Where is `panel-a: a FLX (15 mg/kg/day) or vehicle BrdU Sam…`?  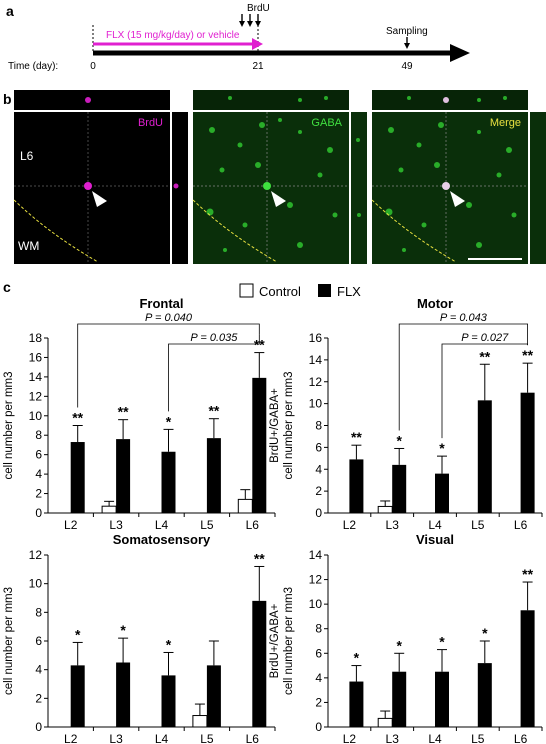
panel-a: a FLX (15 mg/kg/day) or vehicle BrdU Sam… is located at coordinates (238, 37).